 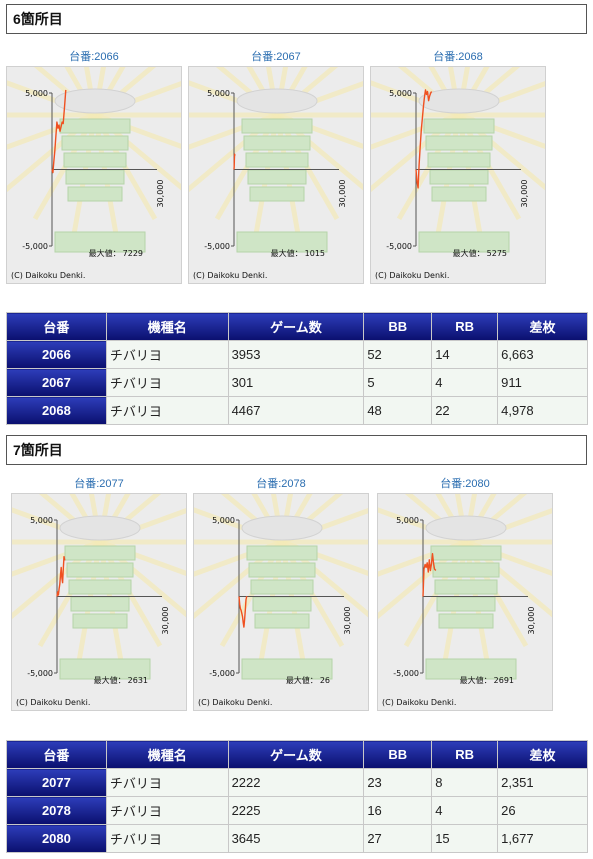 I want to click on table-row: 2077 チバリヨ 2222 23 8 2,351, so click(x=297, y=782).